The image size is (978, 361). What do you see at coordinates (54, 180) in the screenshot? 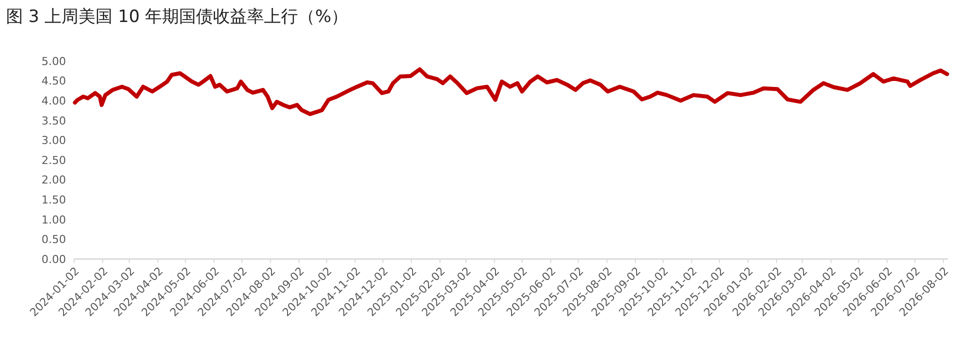
I see `y-tick-label: 2.00` at bounding box center [54, 180].